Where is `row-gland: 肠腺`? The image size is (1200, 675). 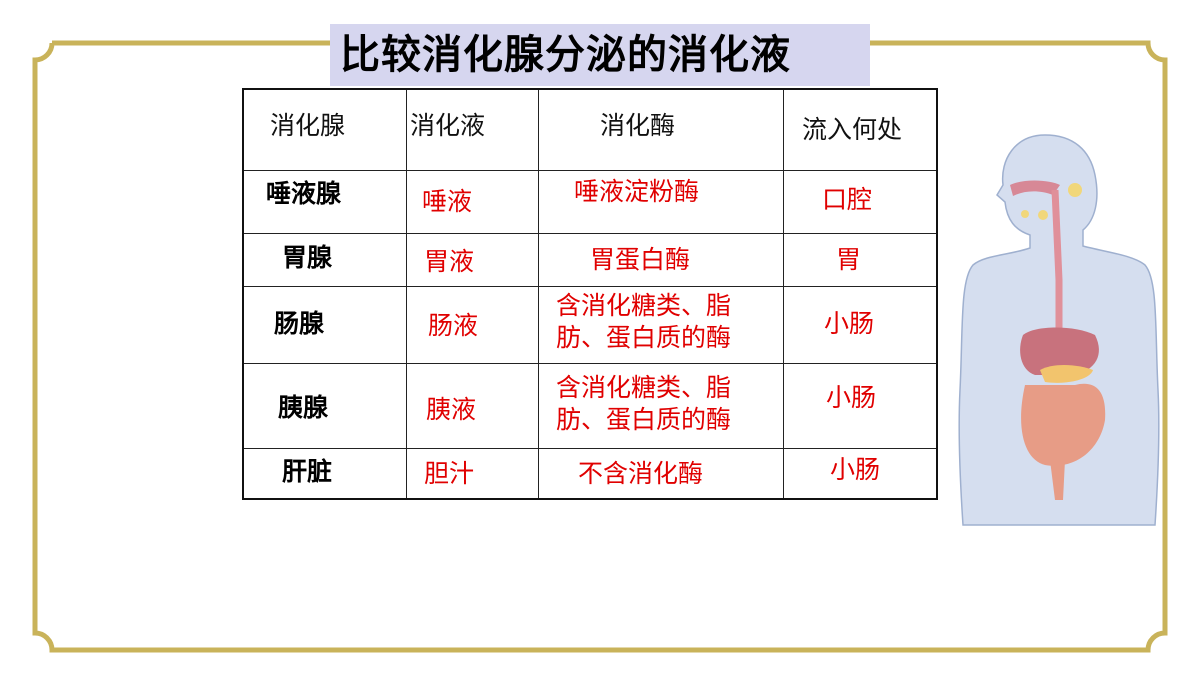 row-gland: 肠腺 is located at coordinates (299, 323).